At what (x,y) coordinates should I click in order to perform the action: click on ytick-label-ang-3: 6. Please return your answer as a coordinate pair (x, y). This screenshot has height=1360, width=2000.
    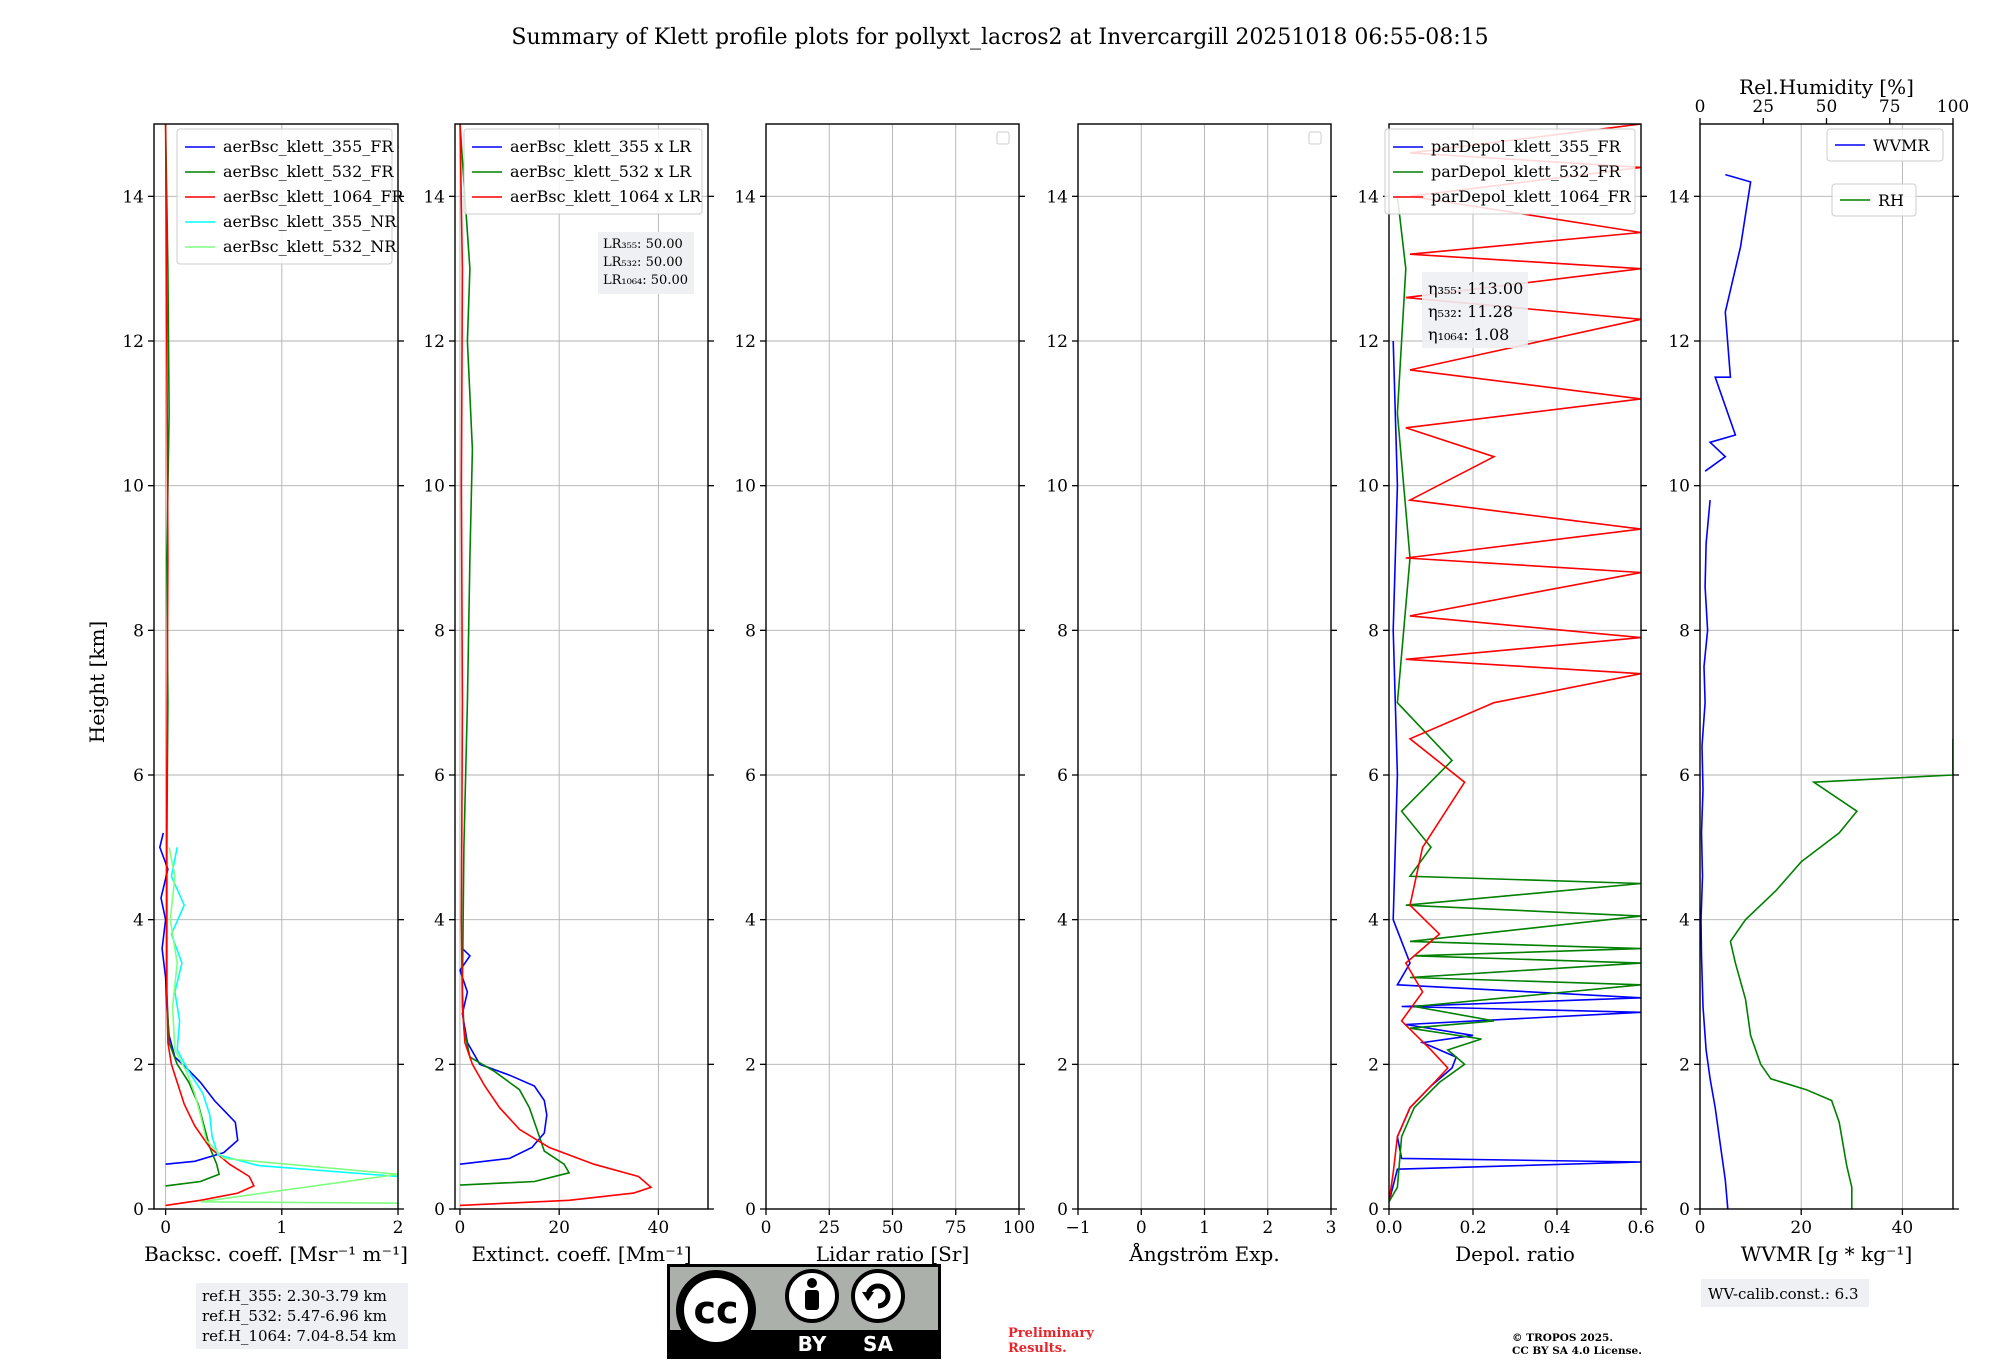
    Looking at the image, I should click on (1062, 776).